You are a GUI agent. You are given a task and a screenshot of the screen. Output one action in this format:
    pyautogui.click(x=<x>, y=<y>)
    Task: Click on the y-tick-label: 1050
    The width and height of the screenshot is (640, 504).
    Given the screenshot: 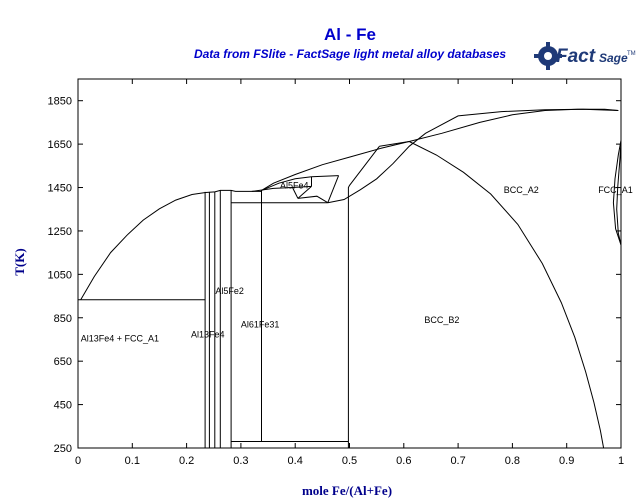 What is the action you would take?
    pyautogui.click(x=60, y=275)
    